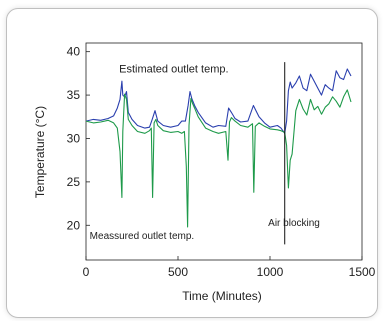 This screenshot has width=386, height=321. Describe the element at coordinates (74, 182) in the screenshot. I see `y-tick-label: 25` at that location.